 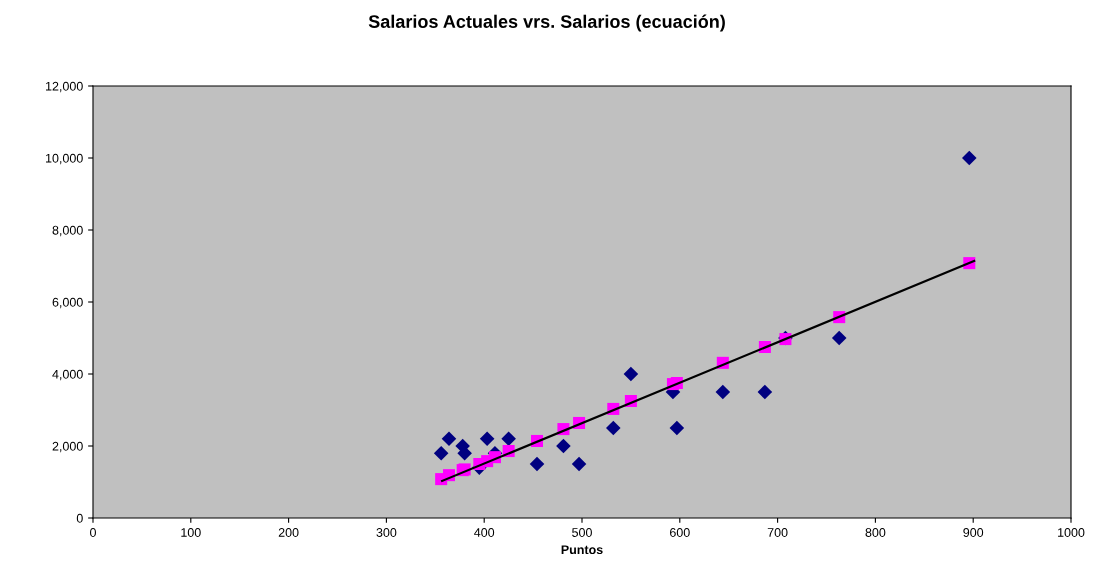 I want to click on x-tick-label: 100, so click(x=191, y=532).